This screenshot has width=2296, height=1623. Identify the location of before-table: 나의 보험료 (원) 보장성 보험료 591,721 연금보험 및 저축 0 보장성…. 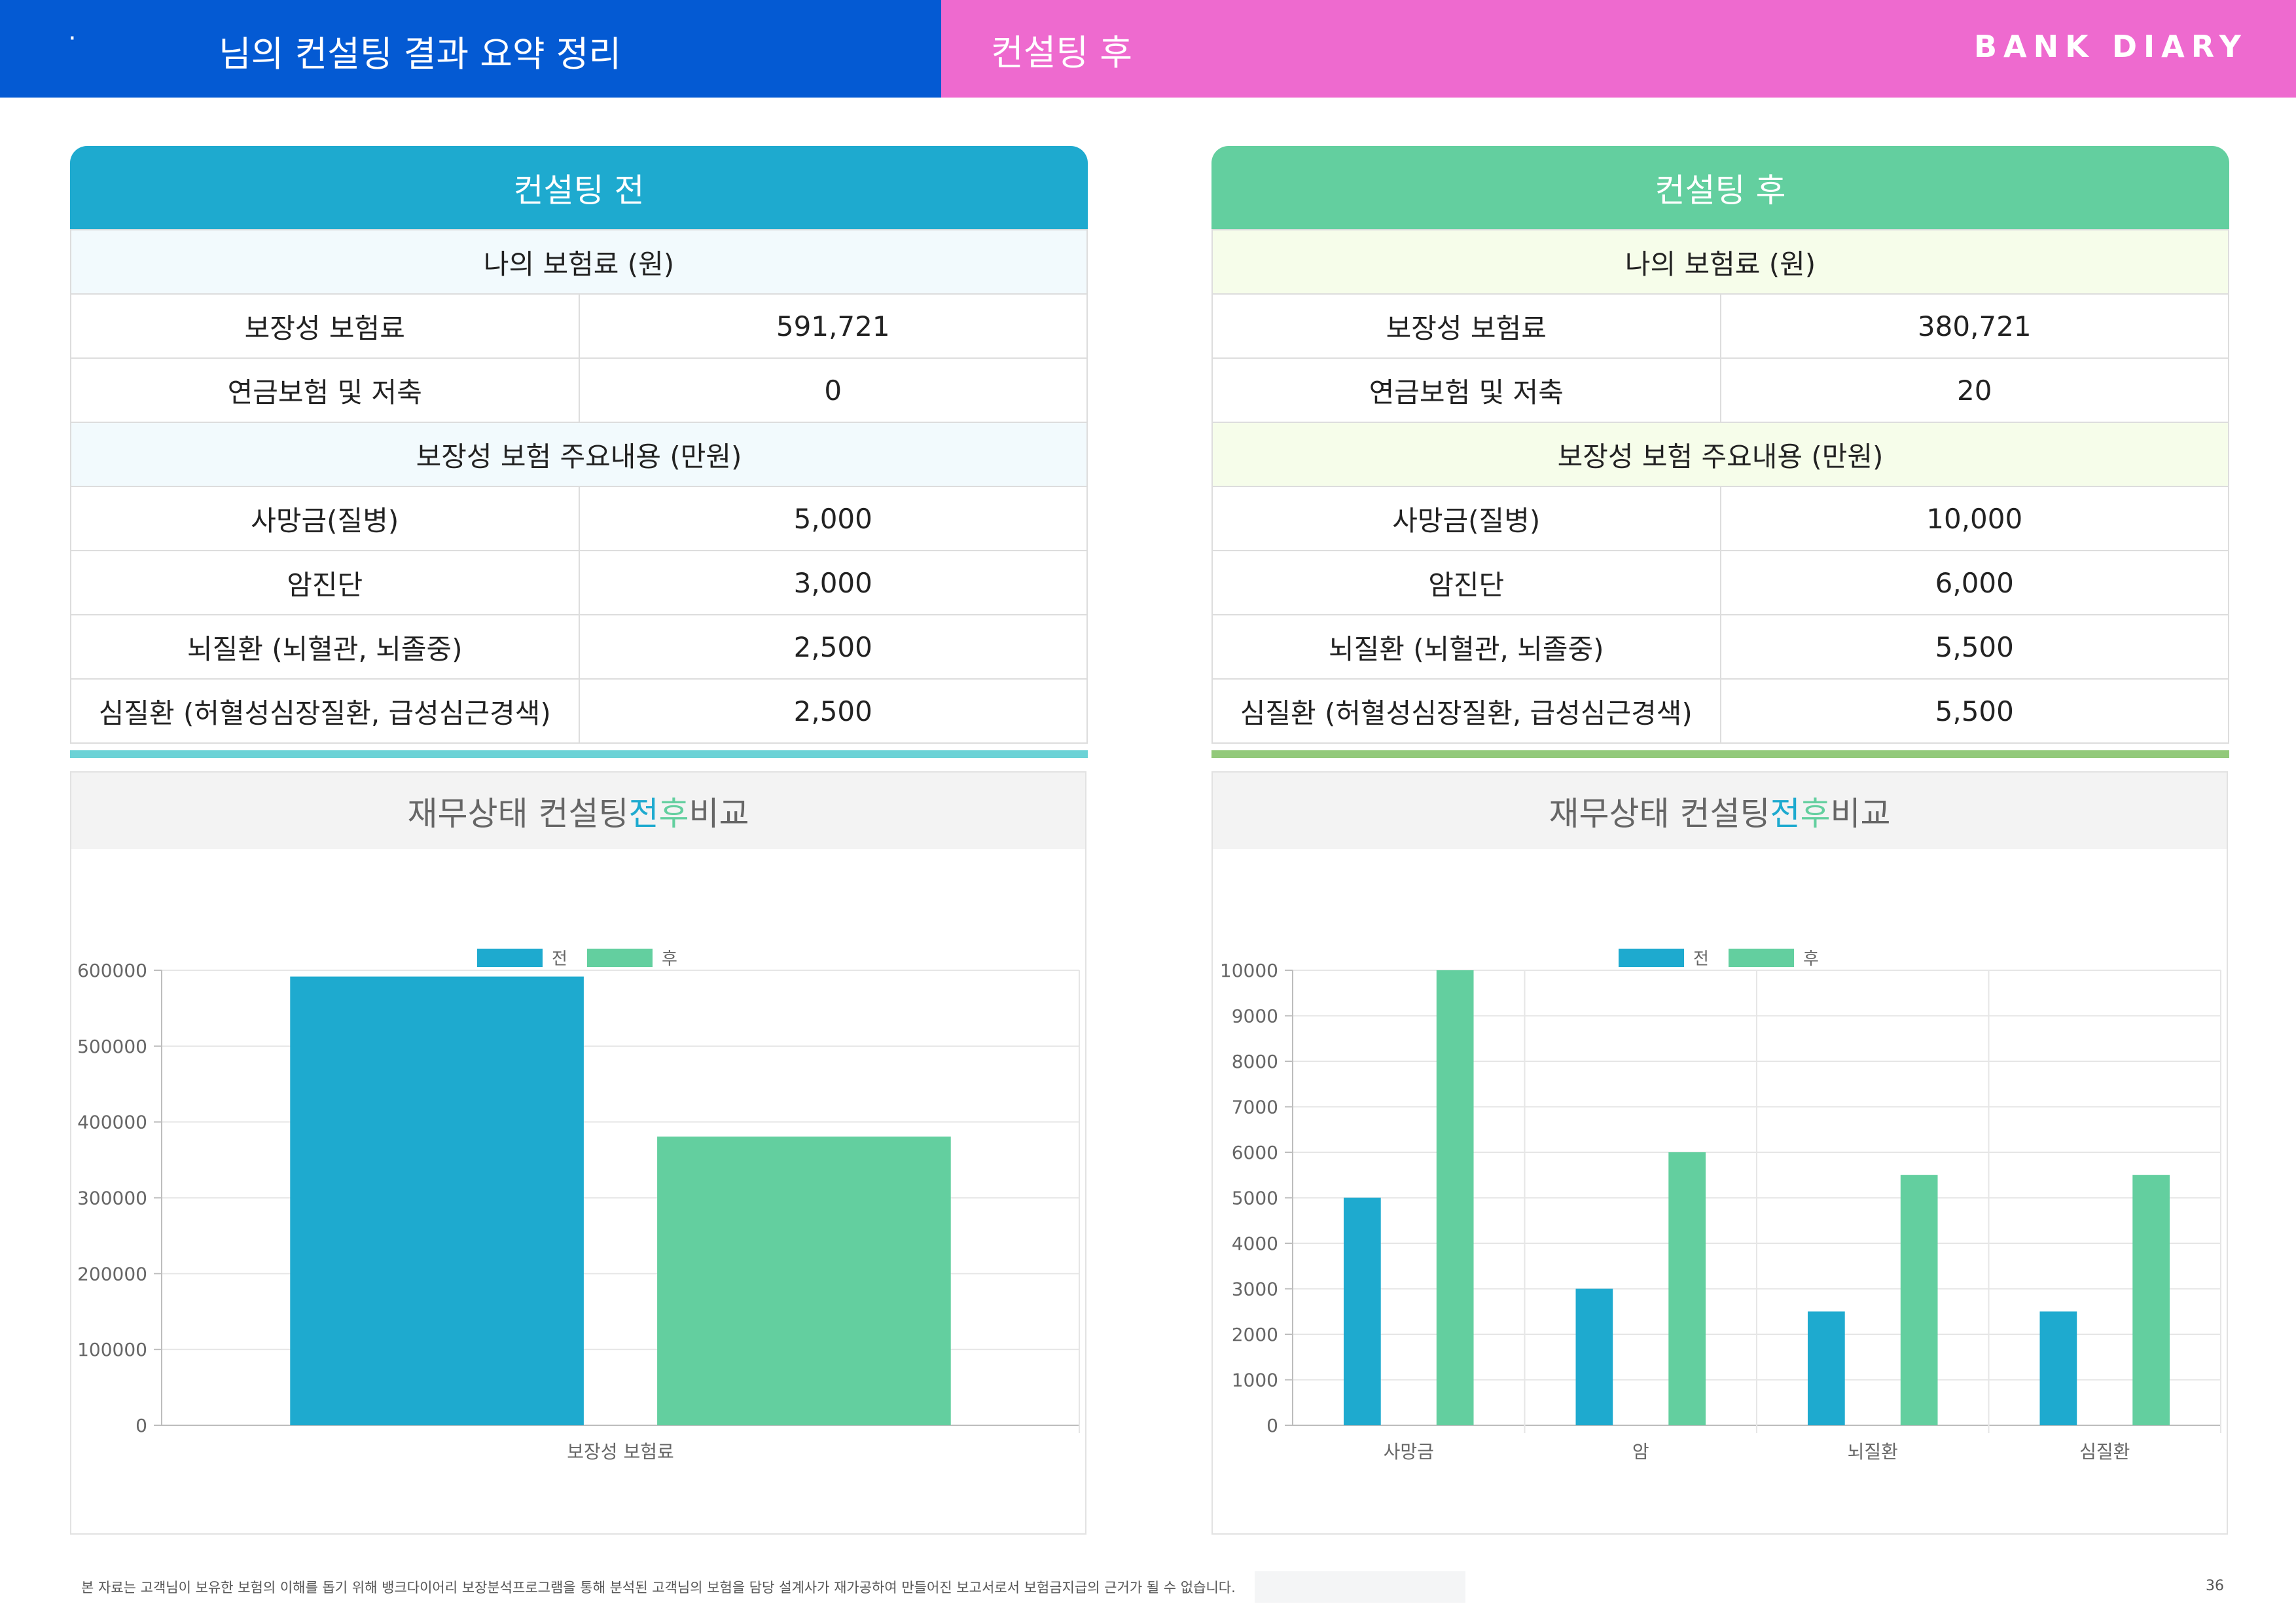
(579, 486).